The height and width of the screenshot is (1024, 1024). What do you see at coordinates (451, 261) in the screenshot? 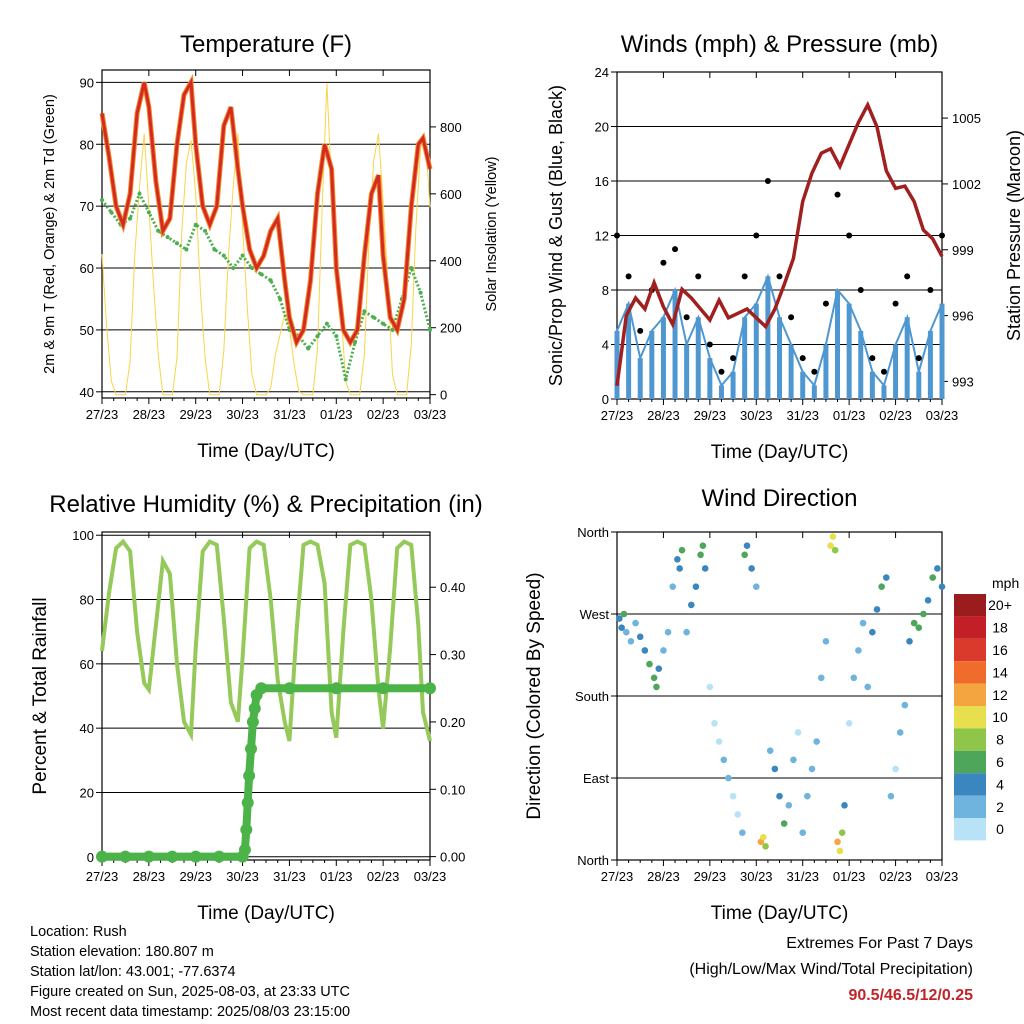
I see `y2-tick-label: 400` at bounding box center [451, 261].